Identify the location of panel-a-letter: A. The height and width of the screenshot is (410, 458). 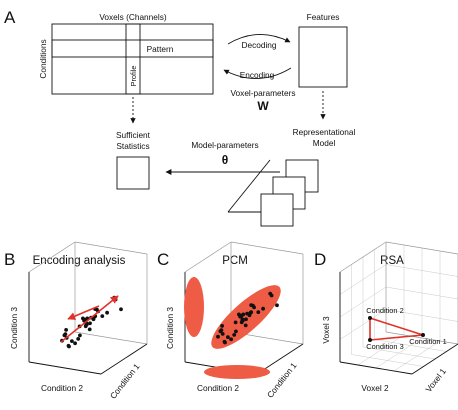
(10, 17).